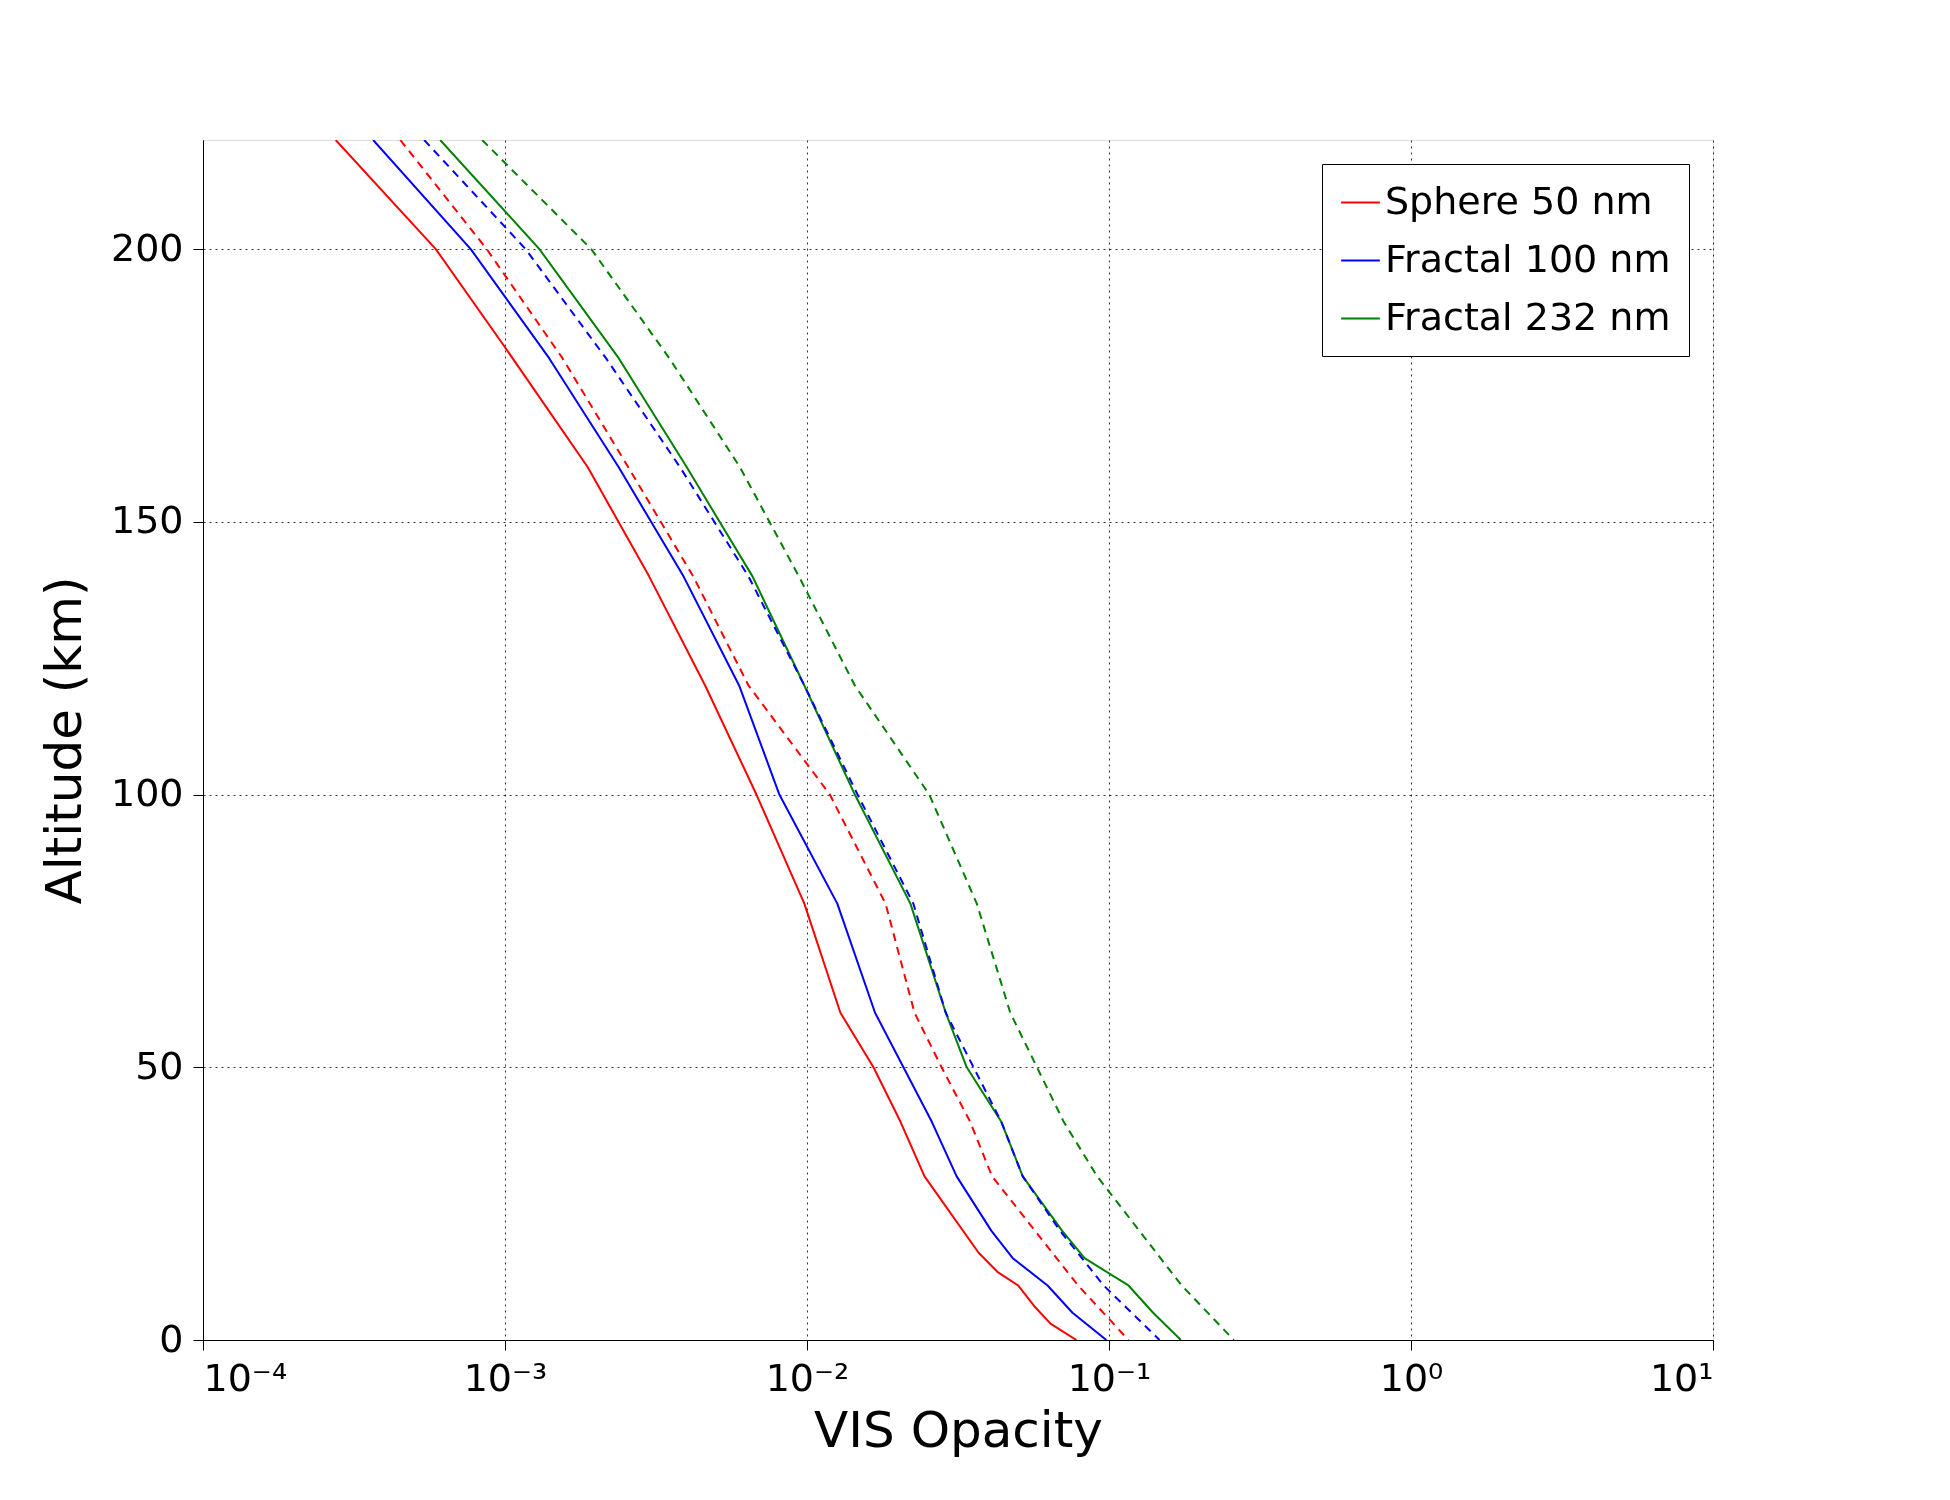  Describe the element at coordinates (147, 247) in the screenshot. I see `y-tick-label: 200` at that location.